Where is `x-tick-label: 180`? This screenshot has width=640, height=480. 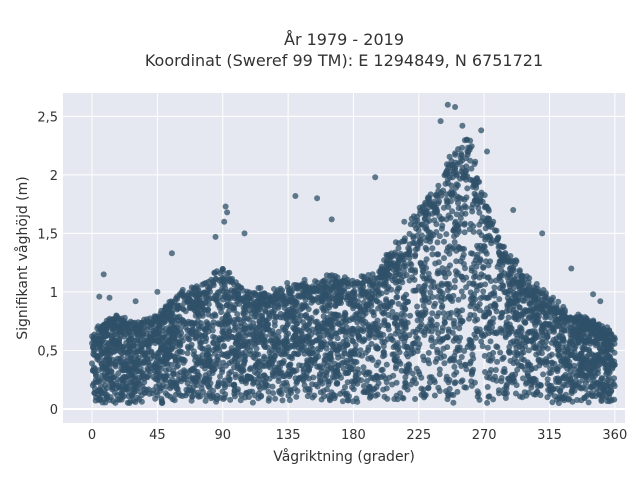 x-tick-label: 180 is located at coordinates (353, 435).